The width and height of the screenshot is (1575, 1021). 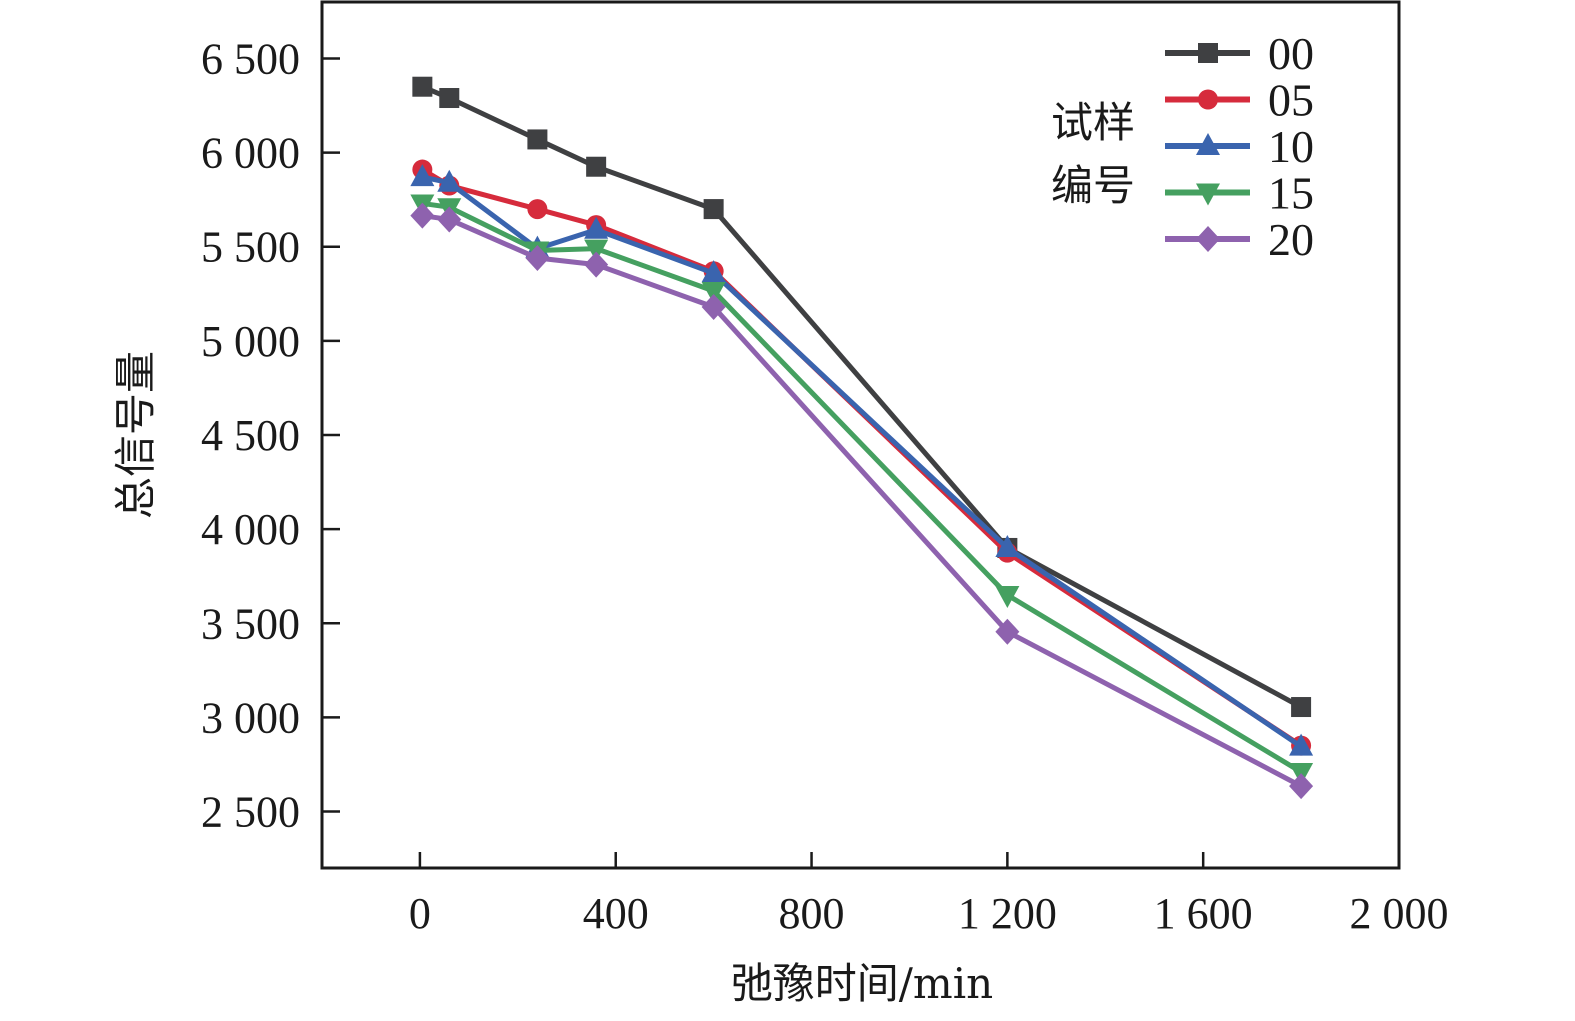 What do you see at coordinates (250, 58) in the screenshot?
I see `y-tick-label: 6 500` at bounding box center [250, 58].